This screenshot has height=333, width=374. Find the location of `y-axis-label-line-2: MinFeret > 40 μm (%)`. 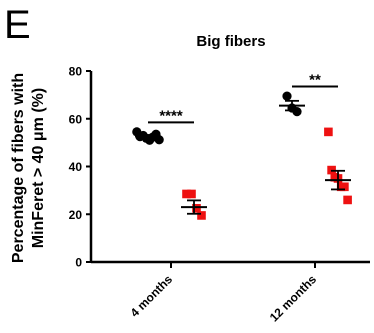

y-axis-label-line-2: MinFeret > 40 μm (%) is located at coordinates (38, 168).